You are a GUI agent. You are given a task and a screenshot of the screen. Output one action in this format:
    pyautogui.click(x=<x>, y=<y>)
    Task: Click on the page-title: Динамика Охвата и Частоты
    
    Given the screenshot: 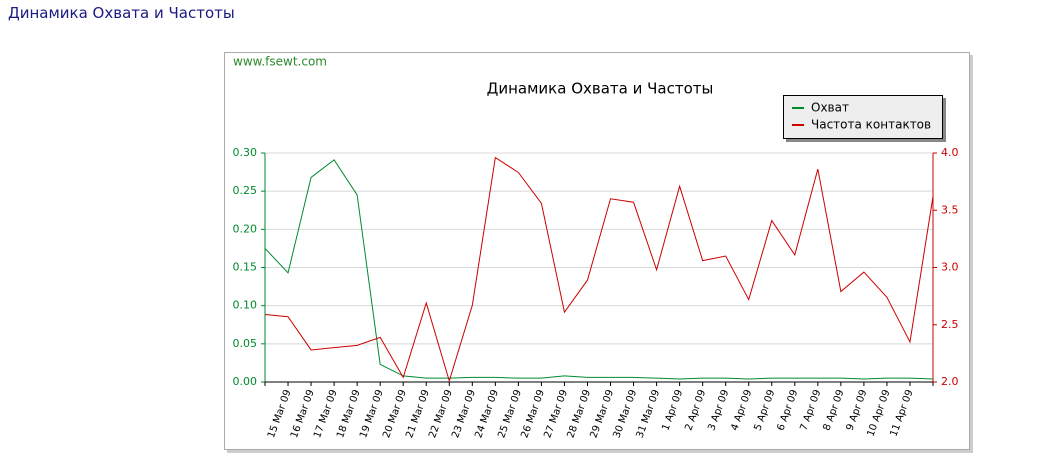 What is the action you would take?
    pyautogui.click(x=121, y=13)
    